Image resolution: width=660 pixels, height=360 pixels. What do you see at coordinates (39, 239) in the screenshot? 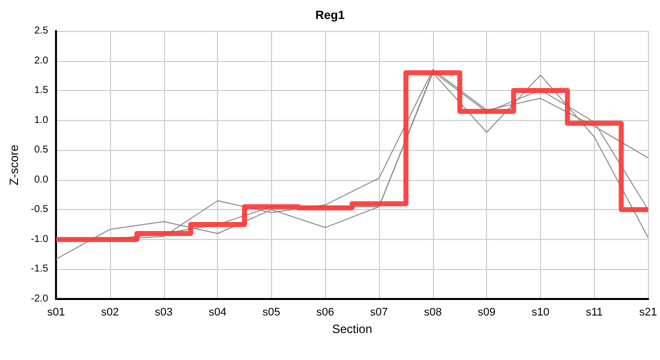
I see `y-tick-label: -1.0` at bounding box center [39, 239].